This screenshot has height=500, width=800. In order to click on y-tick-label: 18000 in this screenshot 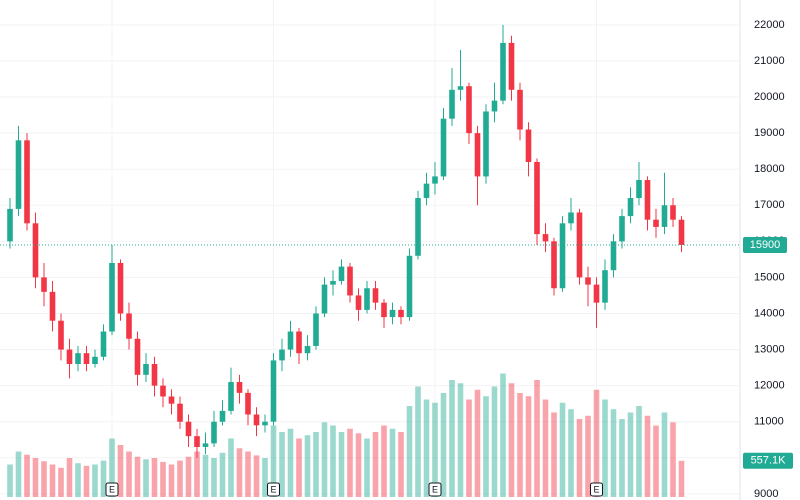, I will do `click(769, 169)`.